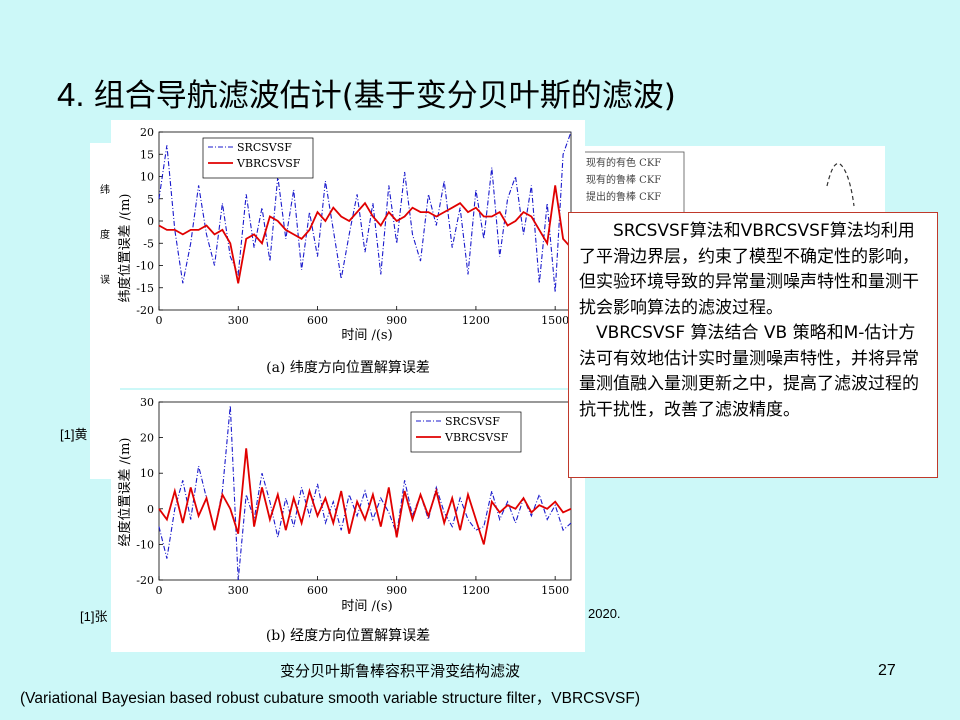 The image size is (960, 720). I want to click on y-tick-label: -15, so click(145, 288).